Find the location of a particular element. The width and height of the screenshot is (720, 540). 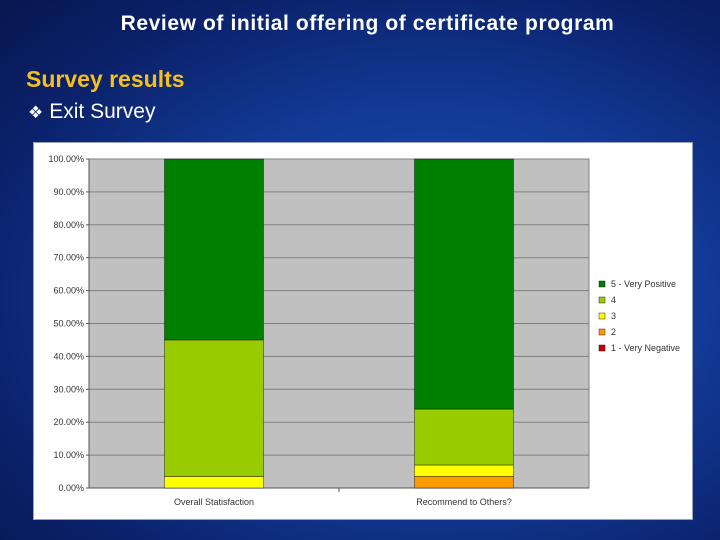

y-tick-label: 20.00% is located at coordinates (68, 422).